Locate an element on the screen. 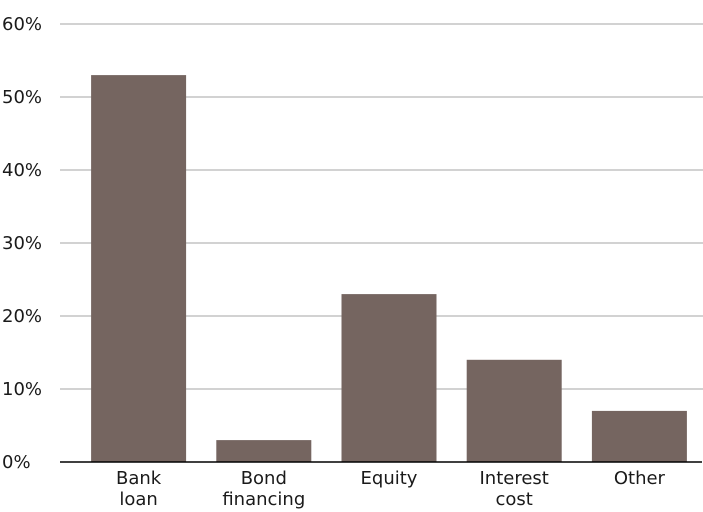 This screenshot has width=703, height=512. y-axis-tick-labels: 0% 10% 20% 30% 40% 50% 60% is located at coordinates (22, 243).